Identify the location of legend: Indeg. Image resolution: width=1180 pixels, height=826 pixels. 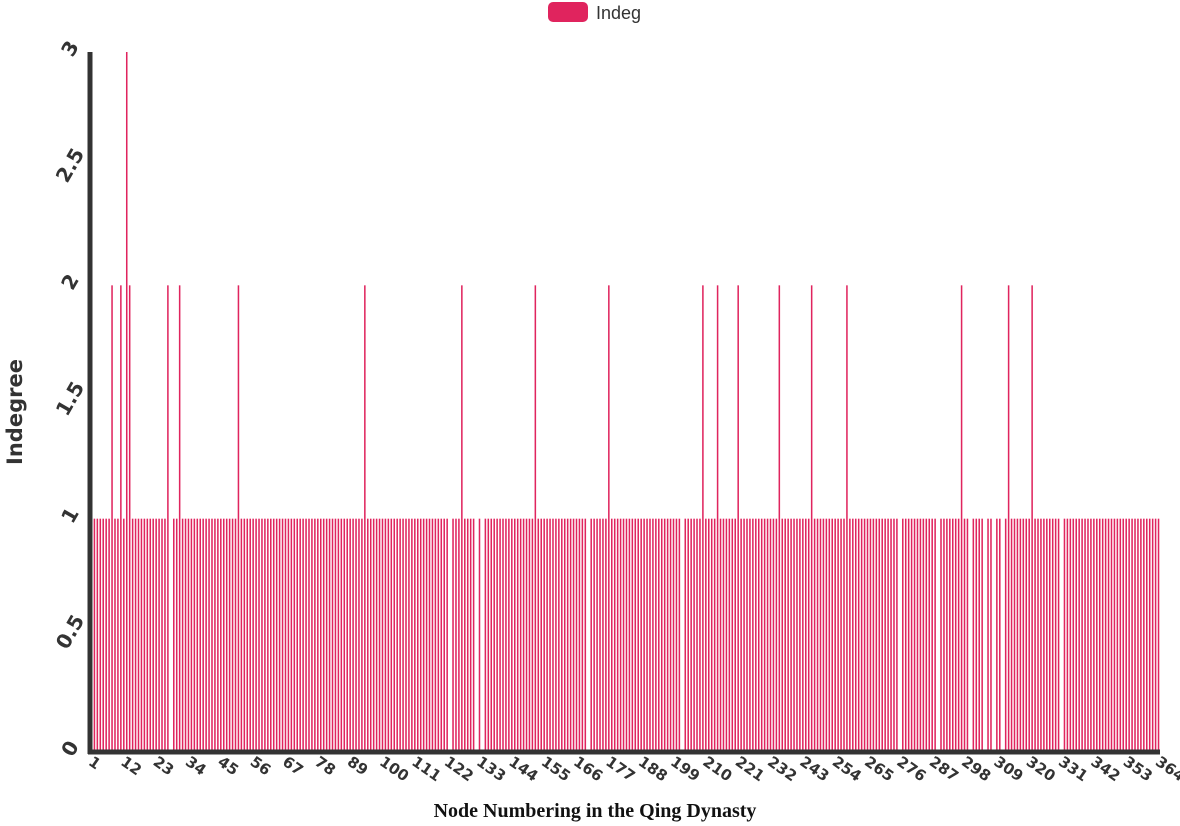
(594, 12).